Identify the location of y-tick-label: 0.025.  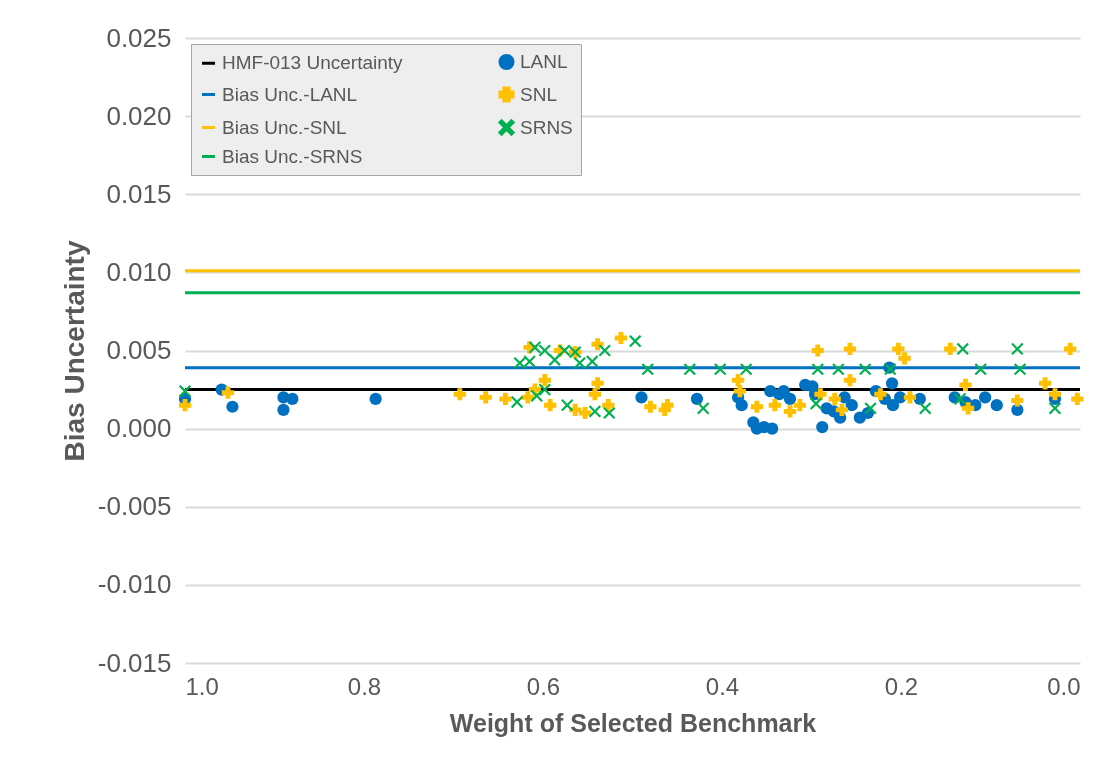
(139, 37).